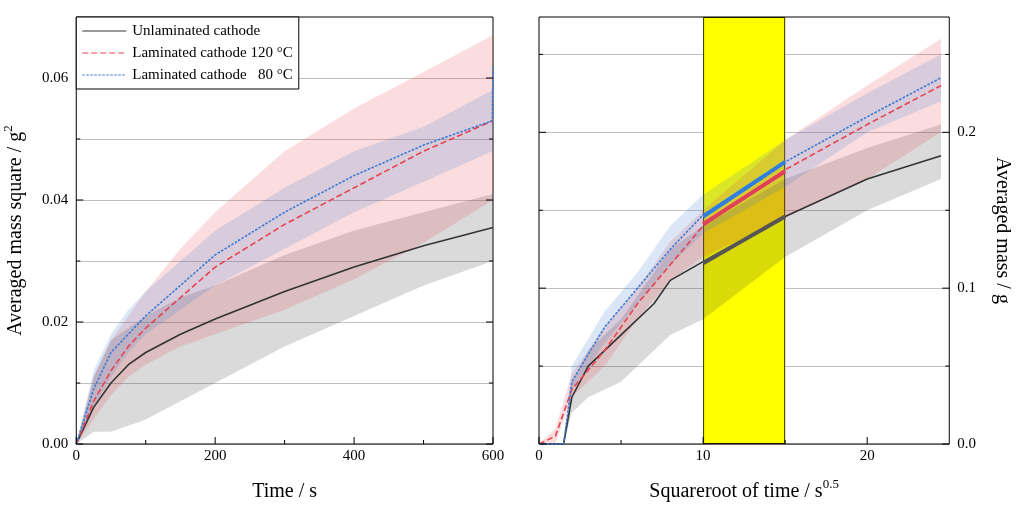  What do you see at coordinates (966, 287) in the screenshot?
I see `y2-tick-label: 0.1` at bounding box center [966, 287].